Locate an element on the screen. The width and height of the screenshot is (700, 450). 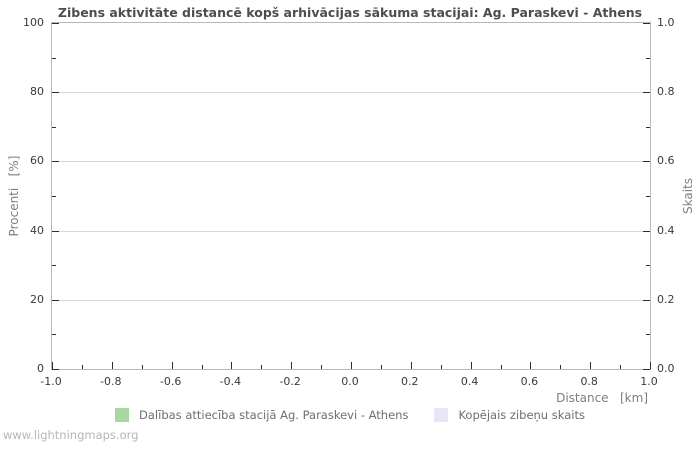
legend-item-total-strokes: Kopējais zibeņu skaits is located at coordinates (509, 415).